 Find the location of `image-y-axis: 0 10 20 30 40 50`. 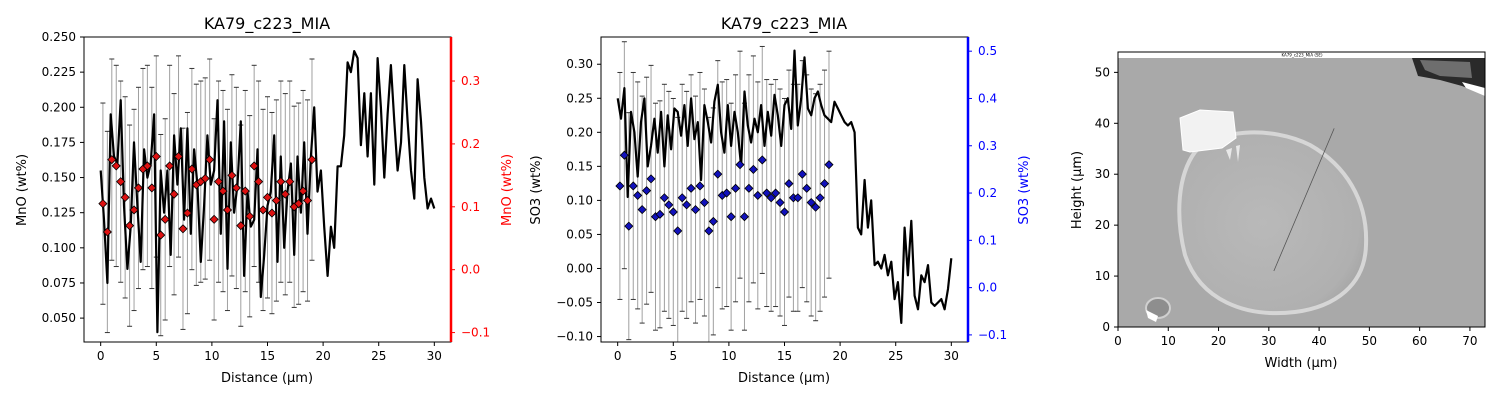

image-y-axis: 0 10 20 30 40 50 is located at coordinates (1106, 199).